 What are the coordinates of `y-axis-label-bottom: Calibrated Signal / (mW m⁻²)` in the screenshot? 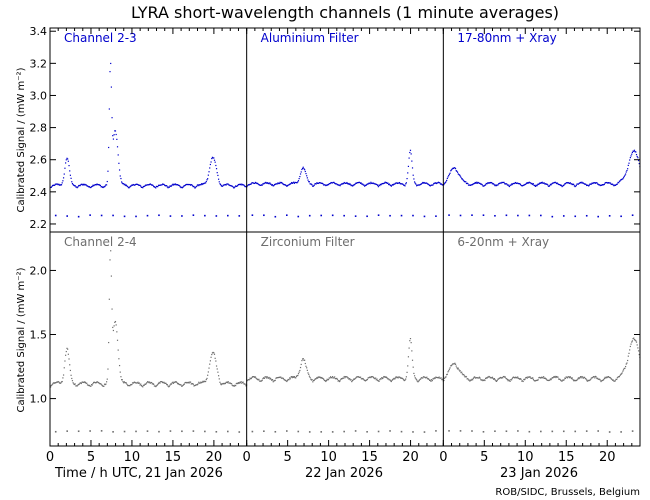 It's located at (21, 339).